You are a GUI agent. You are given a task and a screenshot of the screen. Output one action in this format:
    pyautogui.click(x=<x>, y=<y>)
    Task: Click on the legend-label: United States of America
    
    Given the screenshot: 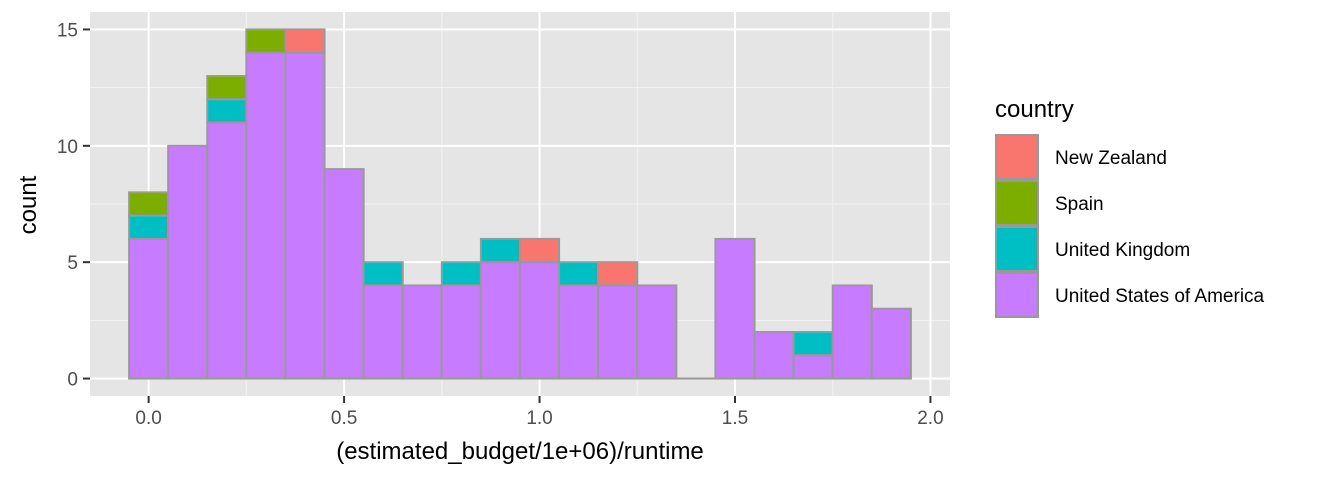 What is the action you would take?
    pyautogui.click(x=1160, y=296)
    